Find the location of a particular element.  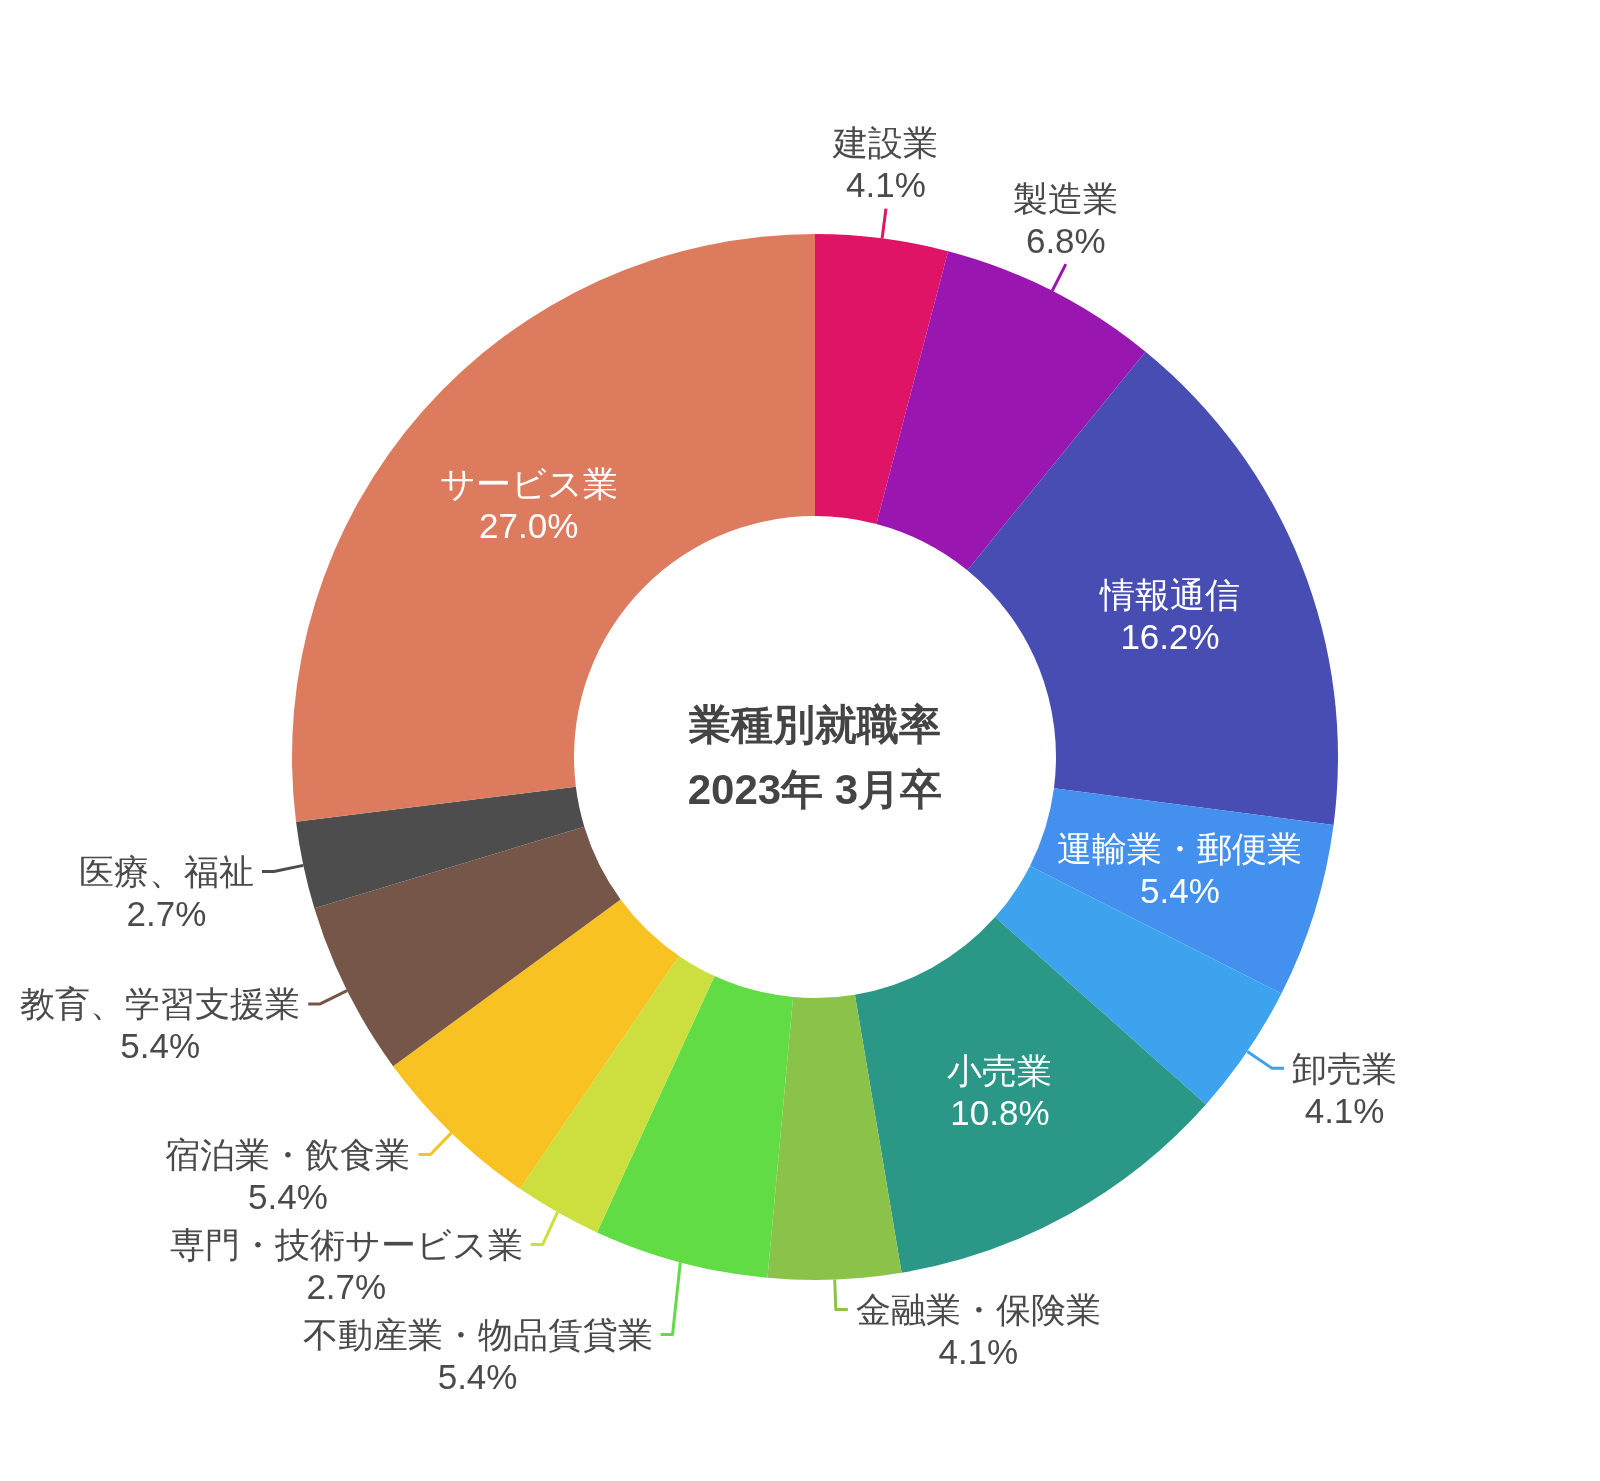

slice-label: 宿泊業・飲食業 is located at coordinates (288, 1154).